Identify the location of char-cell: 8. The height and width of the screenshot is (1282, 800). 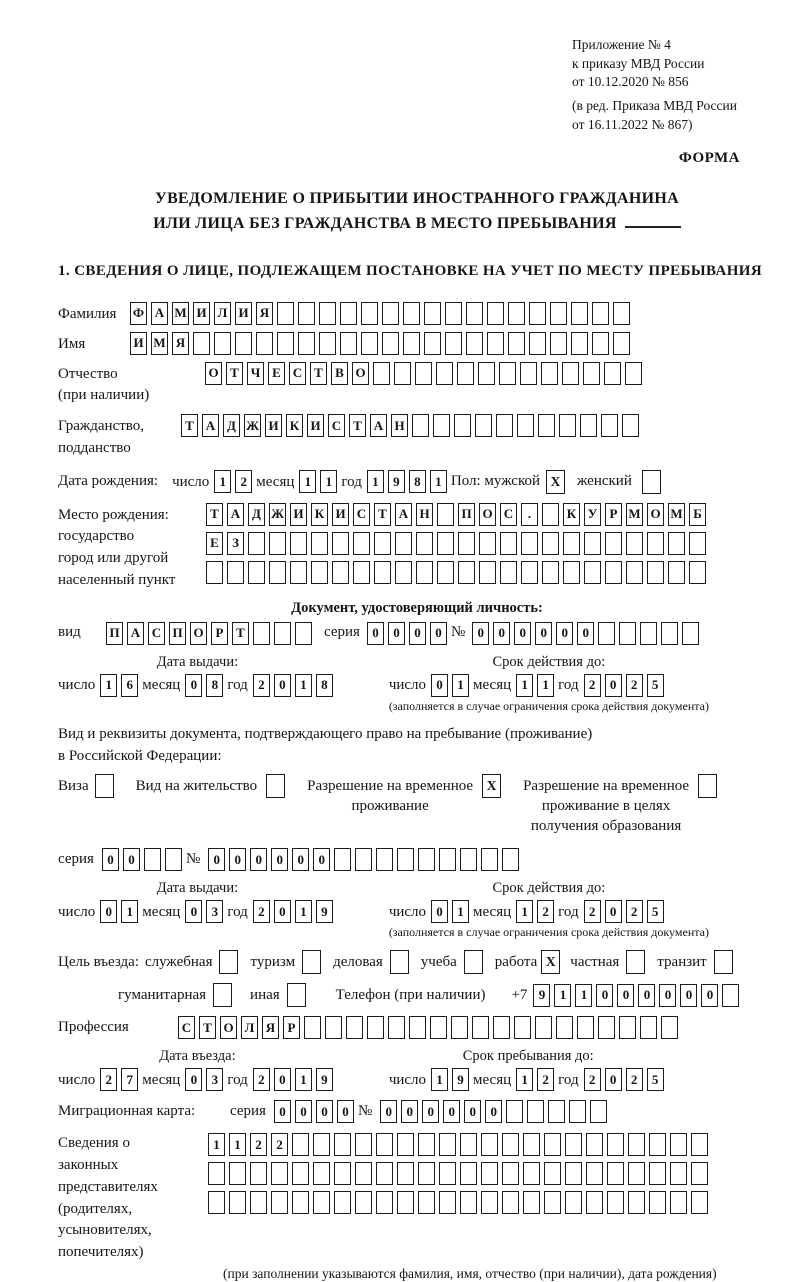
(417, 482).